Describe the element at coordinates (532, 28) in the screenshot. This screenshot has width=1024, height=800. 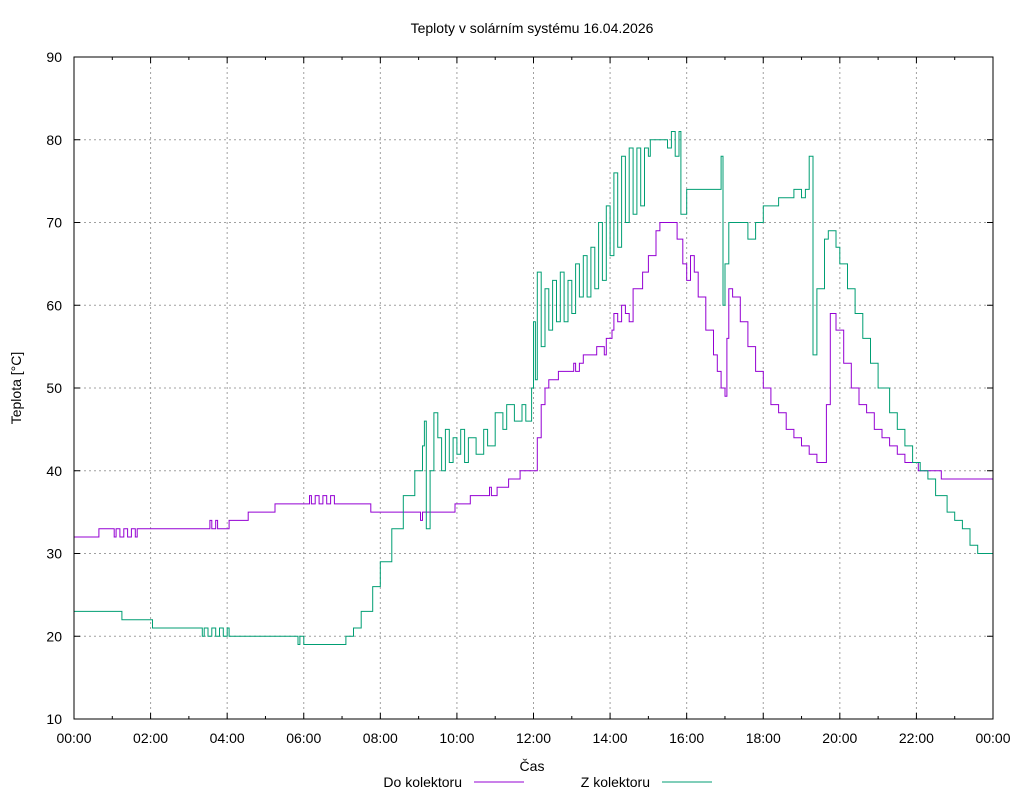
I see `chart-title: Teploty v solárním systému 16.04.2026` at that location.